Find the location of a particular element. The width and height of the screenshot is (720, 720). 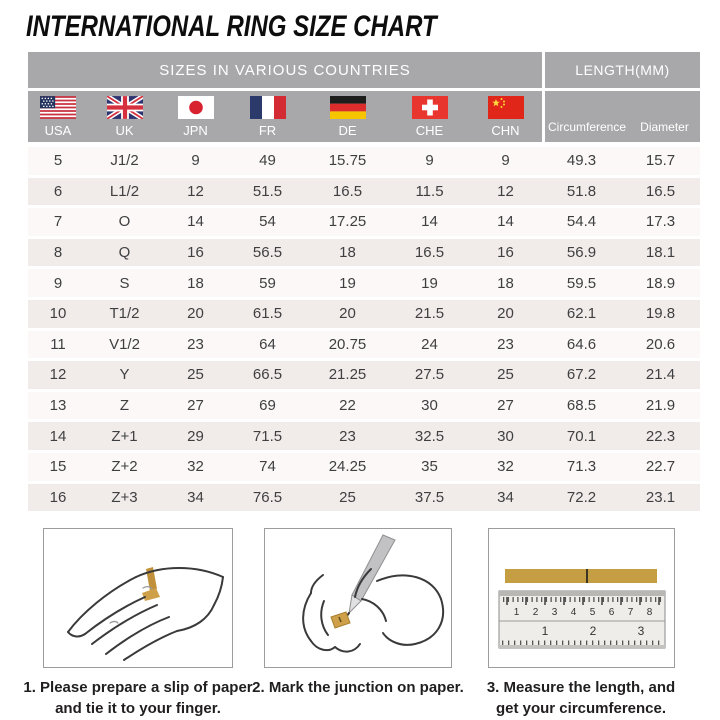

hand-with-paper-strip-illustration is located at coordinates (145, 614).